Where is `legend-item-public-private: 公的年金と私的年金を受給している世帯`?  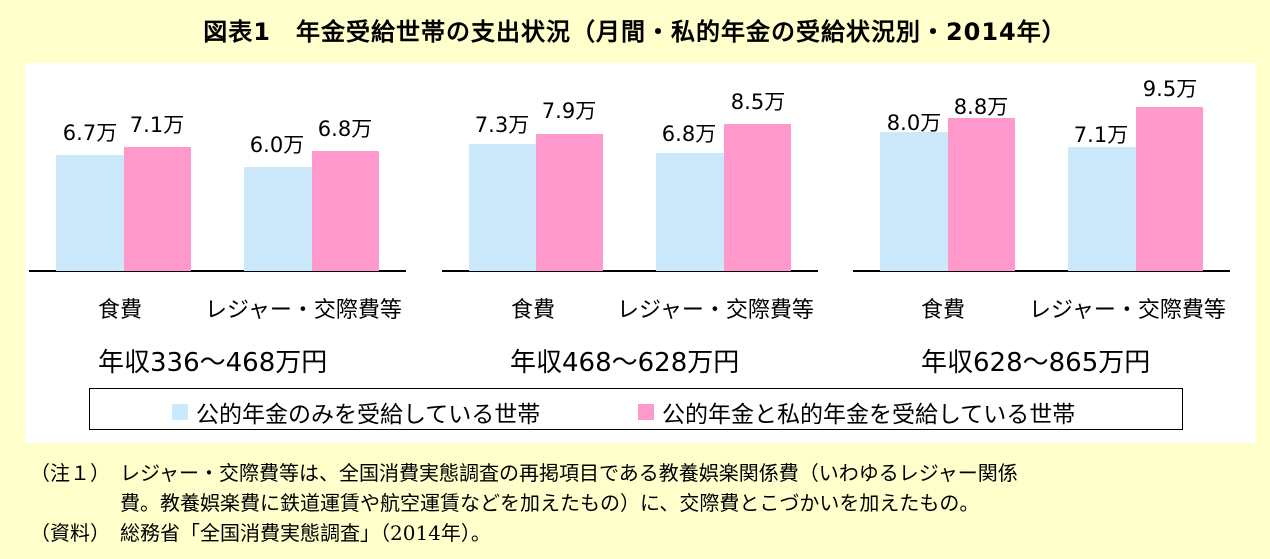 legend-item-public-private: 公的年金と私的年金を受給している世帯 is located at coordinates (856, 412).